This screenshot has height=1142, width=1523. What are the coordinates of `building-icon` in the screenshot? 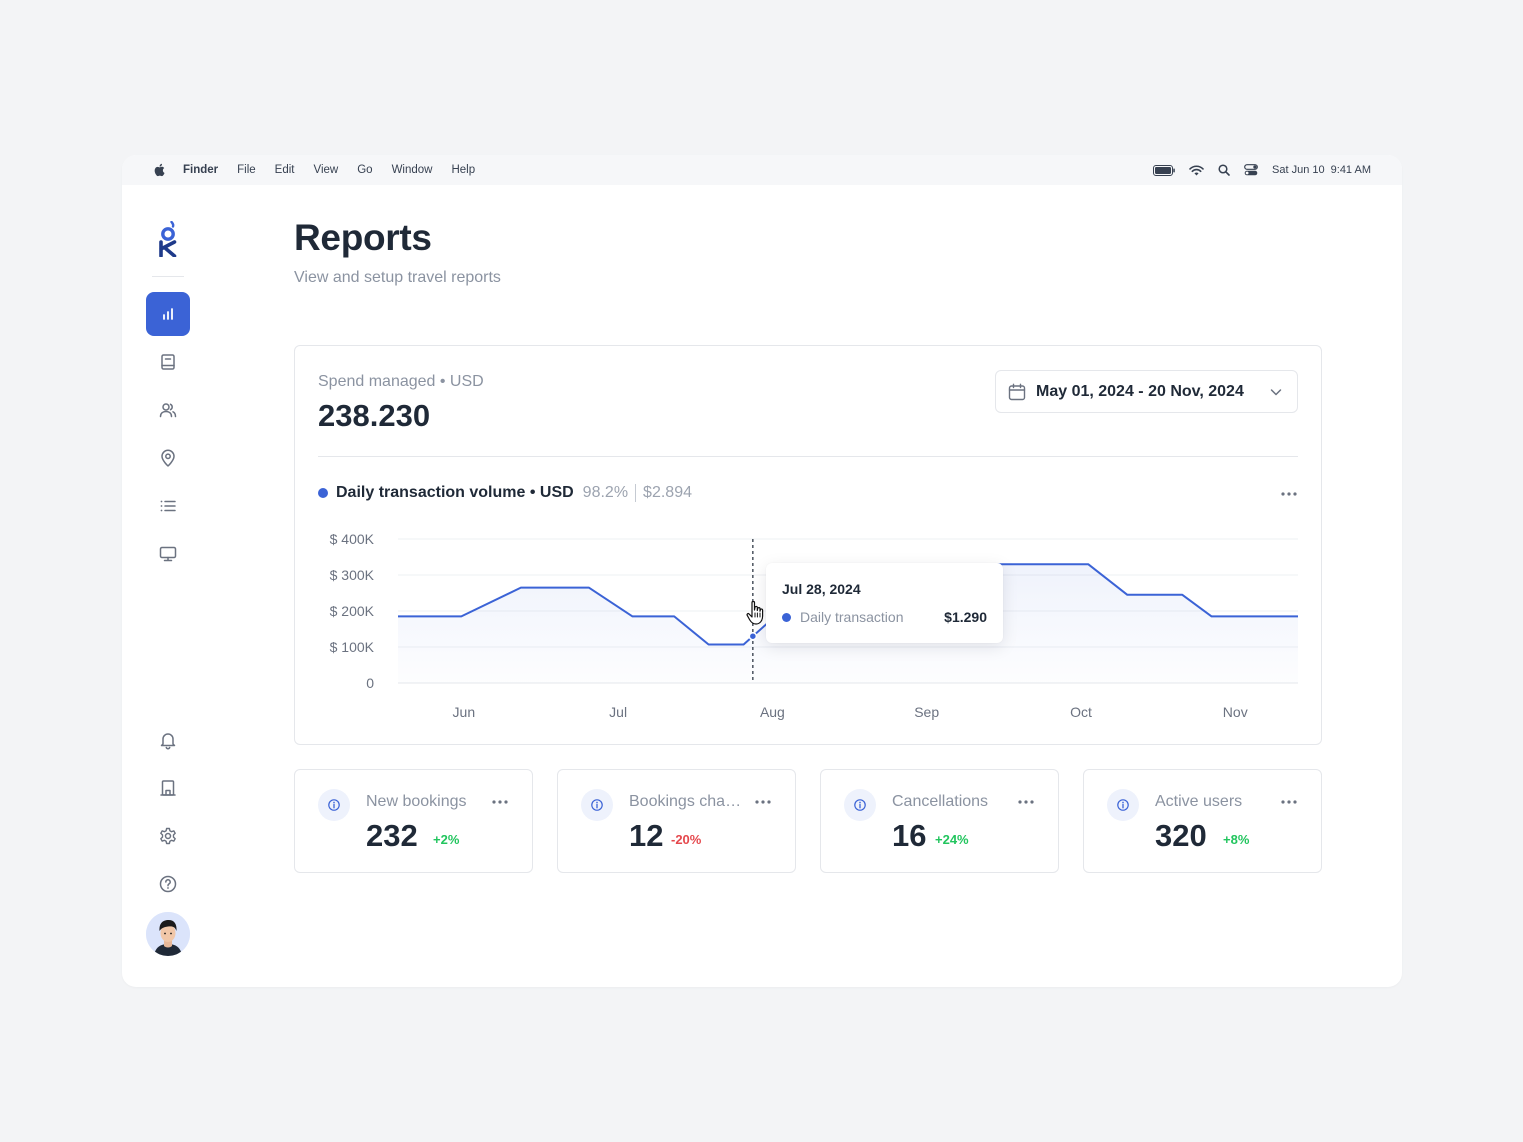 It's located at (168, 788).